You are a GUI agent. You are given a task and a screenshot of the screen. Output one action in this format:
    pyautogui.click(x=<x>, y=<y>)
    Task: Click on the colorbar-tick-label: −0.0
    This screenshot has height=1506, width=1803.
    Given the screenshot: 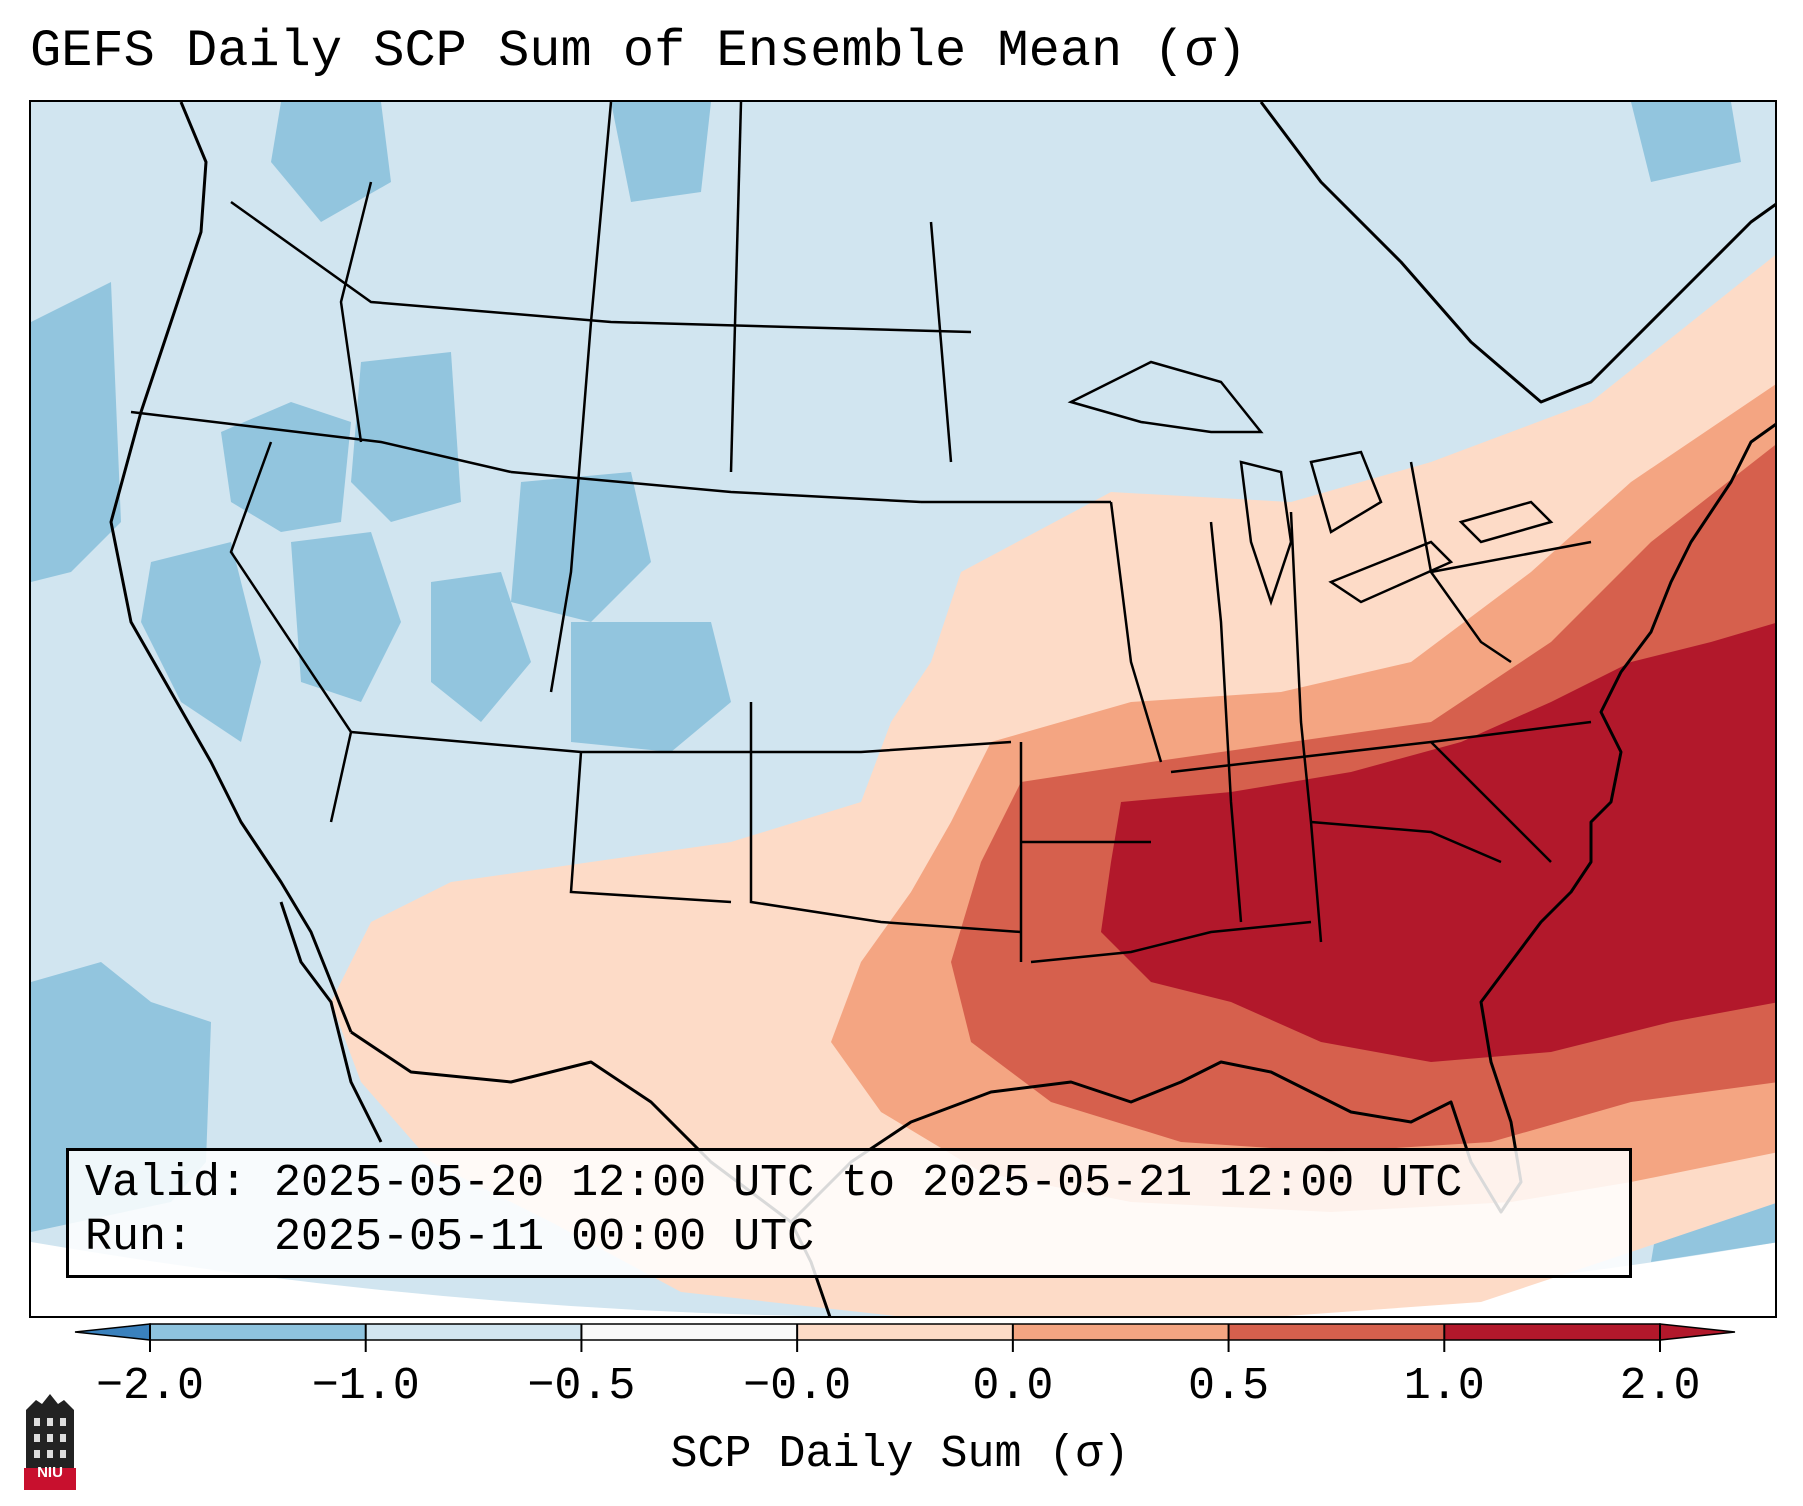 What is the action you would take?
    pyautogui.click(x=797, y=1386)
    